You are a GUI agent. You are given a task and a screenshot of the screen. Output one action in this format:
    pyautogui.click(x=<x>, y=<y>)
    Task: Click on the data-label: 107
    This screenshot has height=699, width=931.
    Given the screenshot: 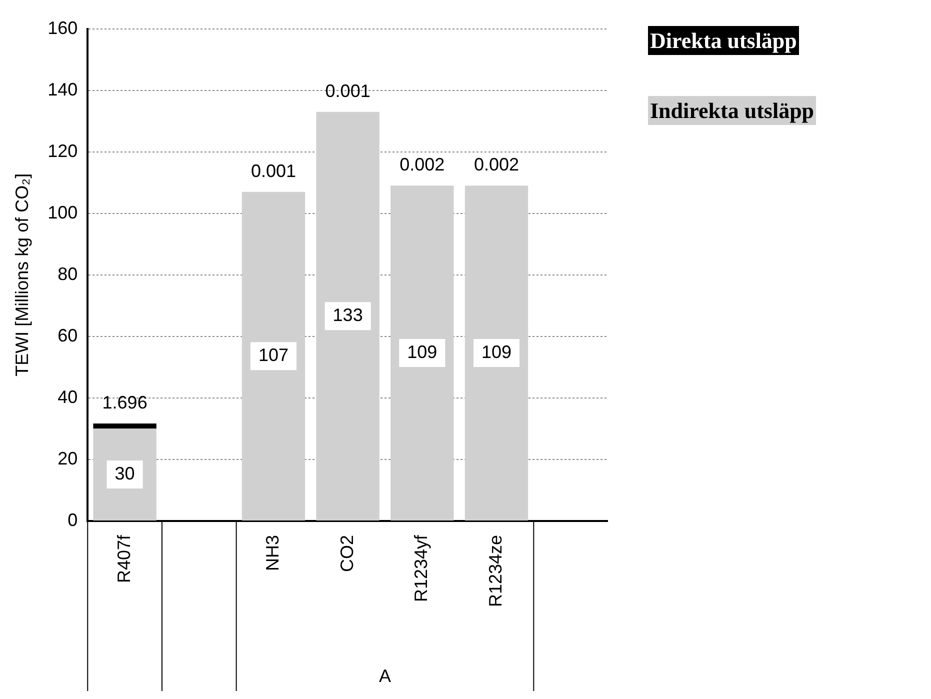 What is the action you would take?
    pyautogui.click(x=273, y=355)
    